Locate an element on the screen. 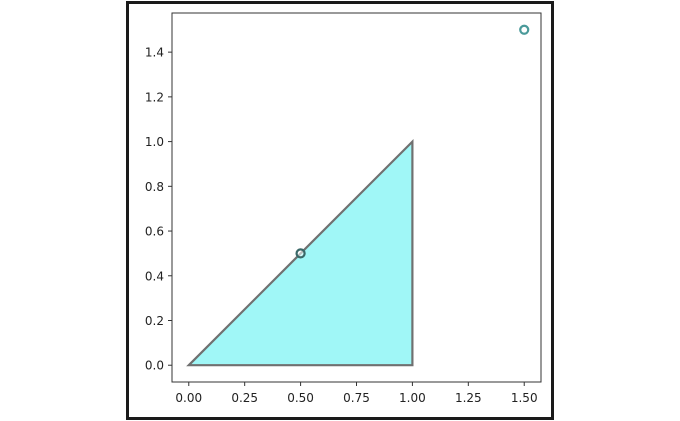 The width and height of the screenshot is (680, 421). y-tick-label: 1.4 is located at coordinates (154, 53).